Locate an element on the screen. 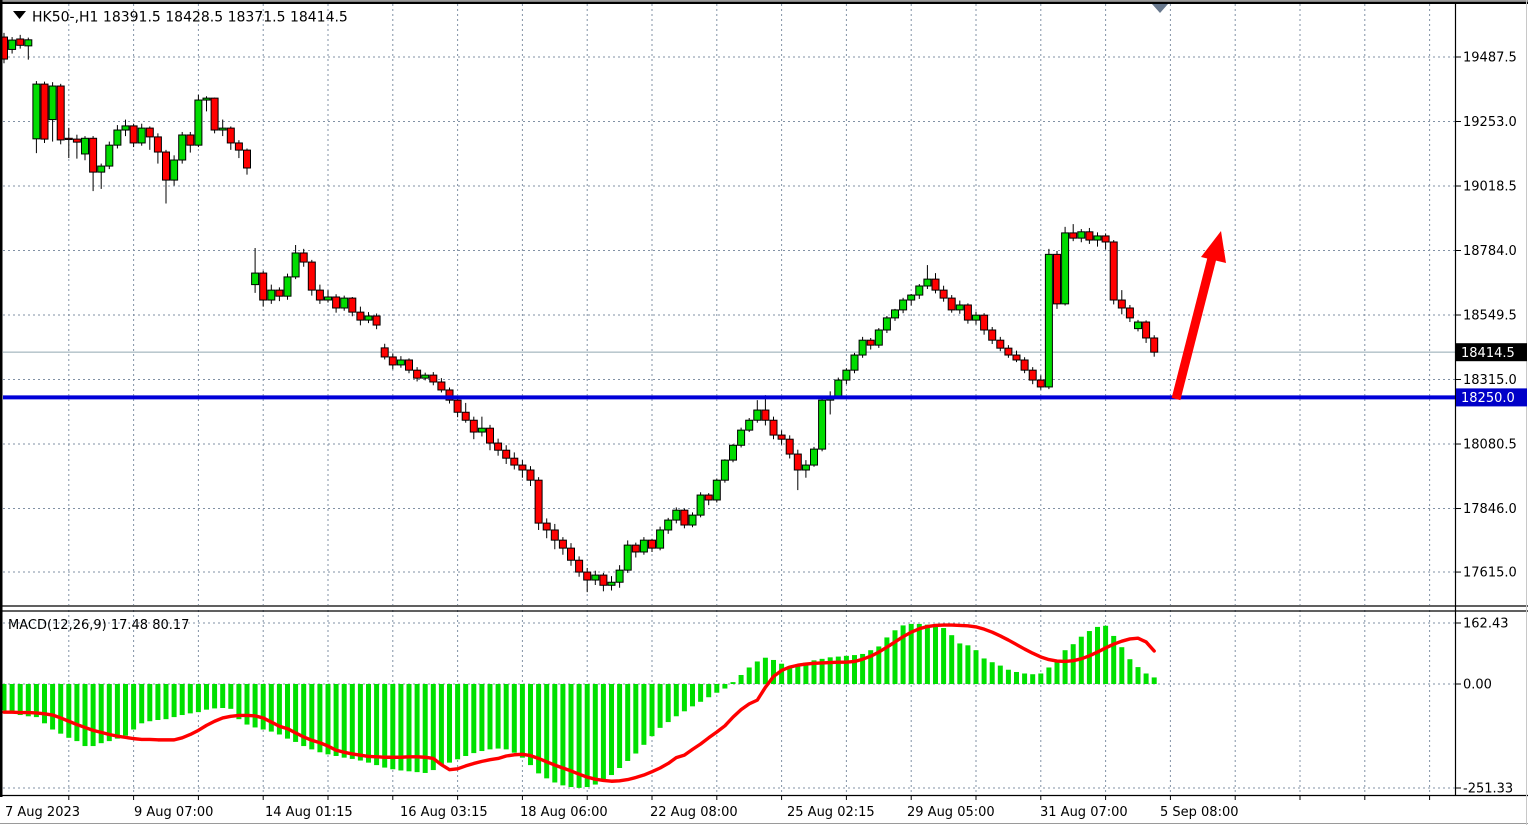 The height and width of the screenshot is (825, 1528). trend-arrow-shaft is located at coordinates (1194, 328).